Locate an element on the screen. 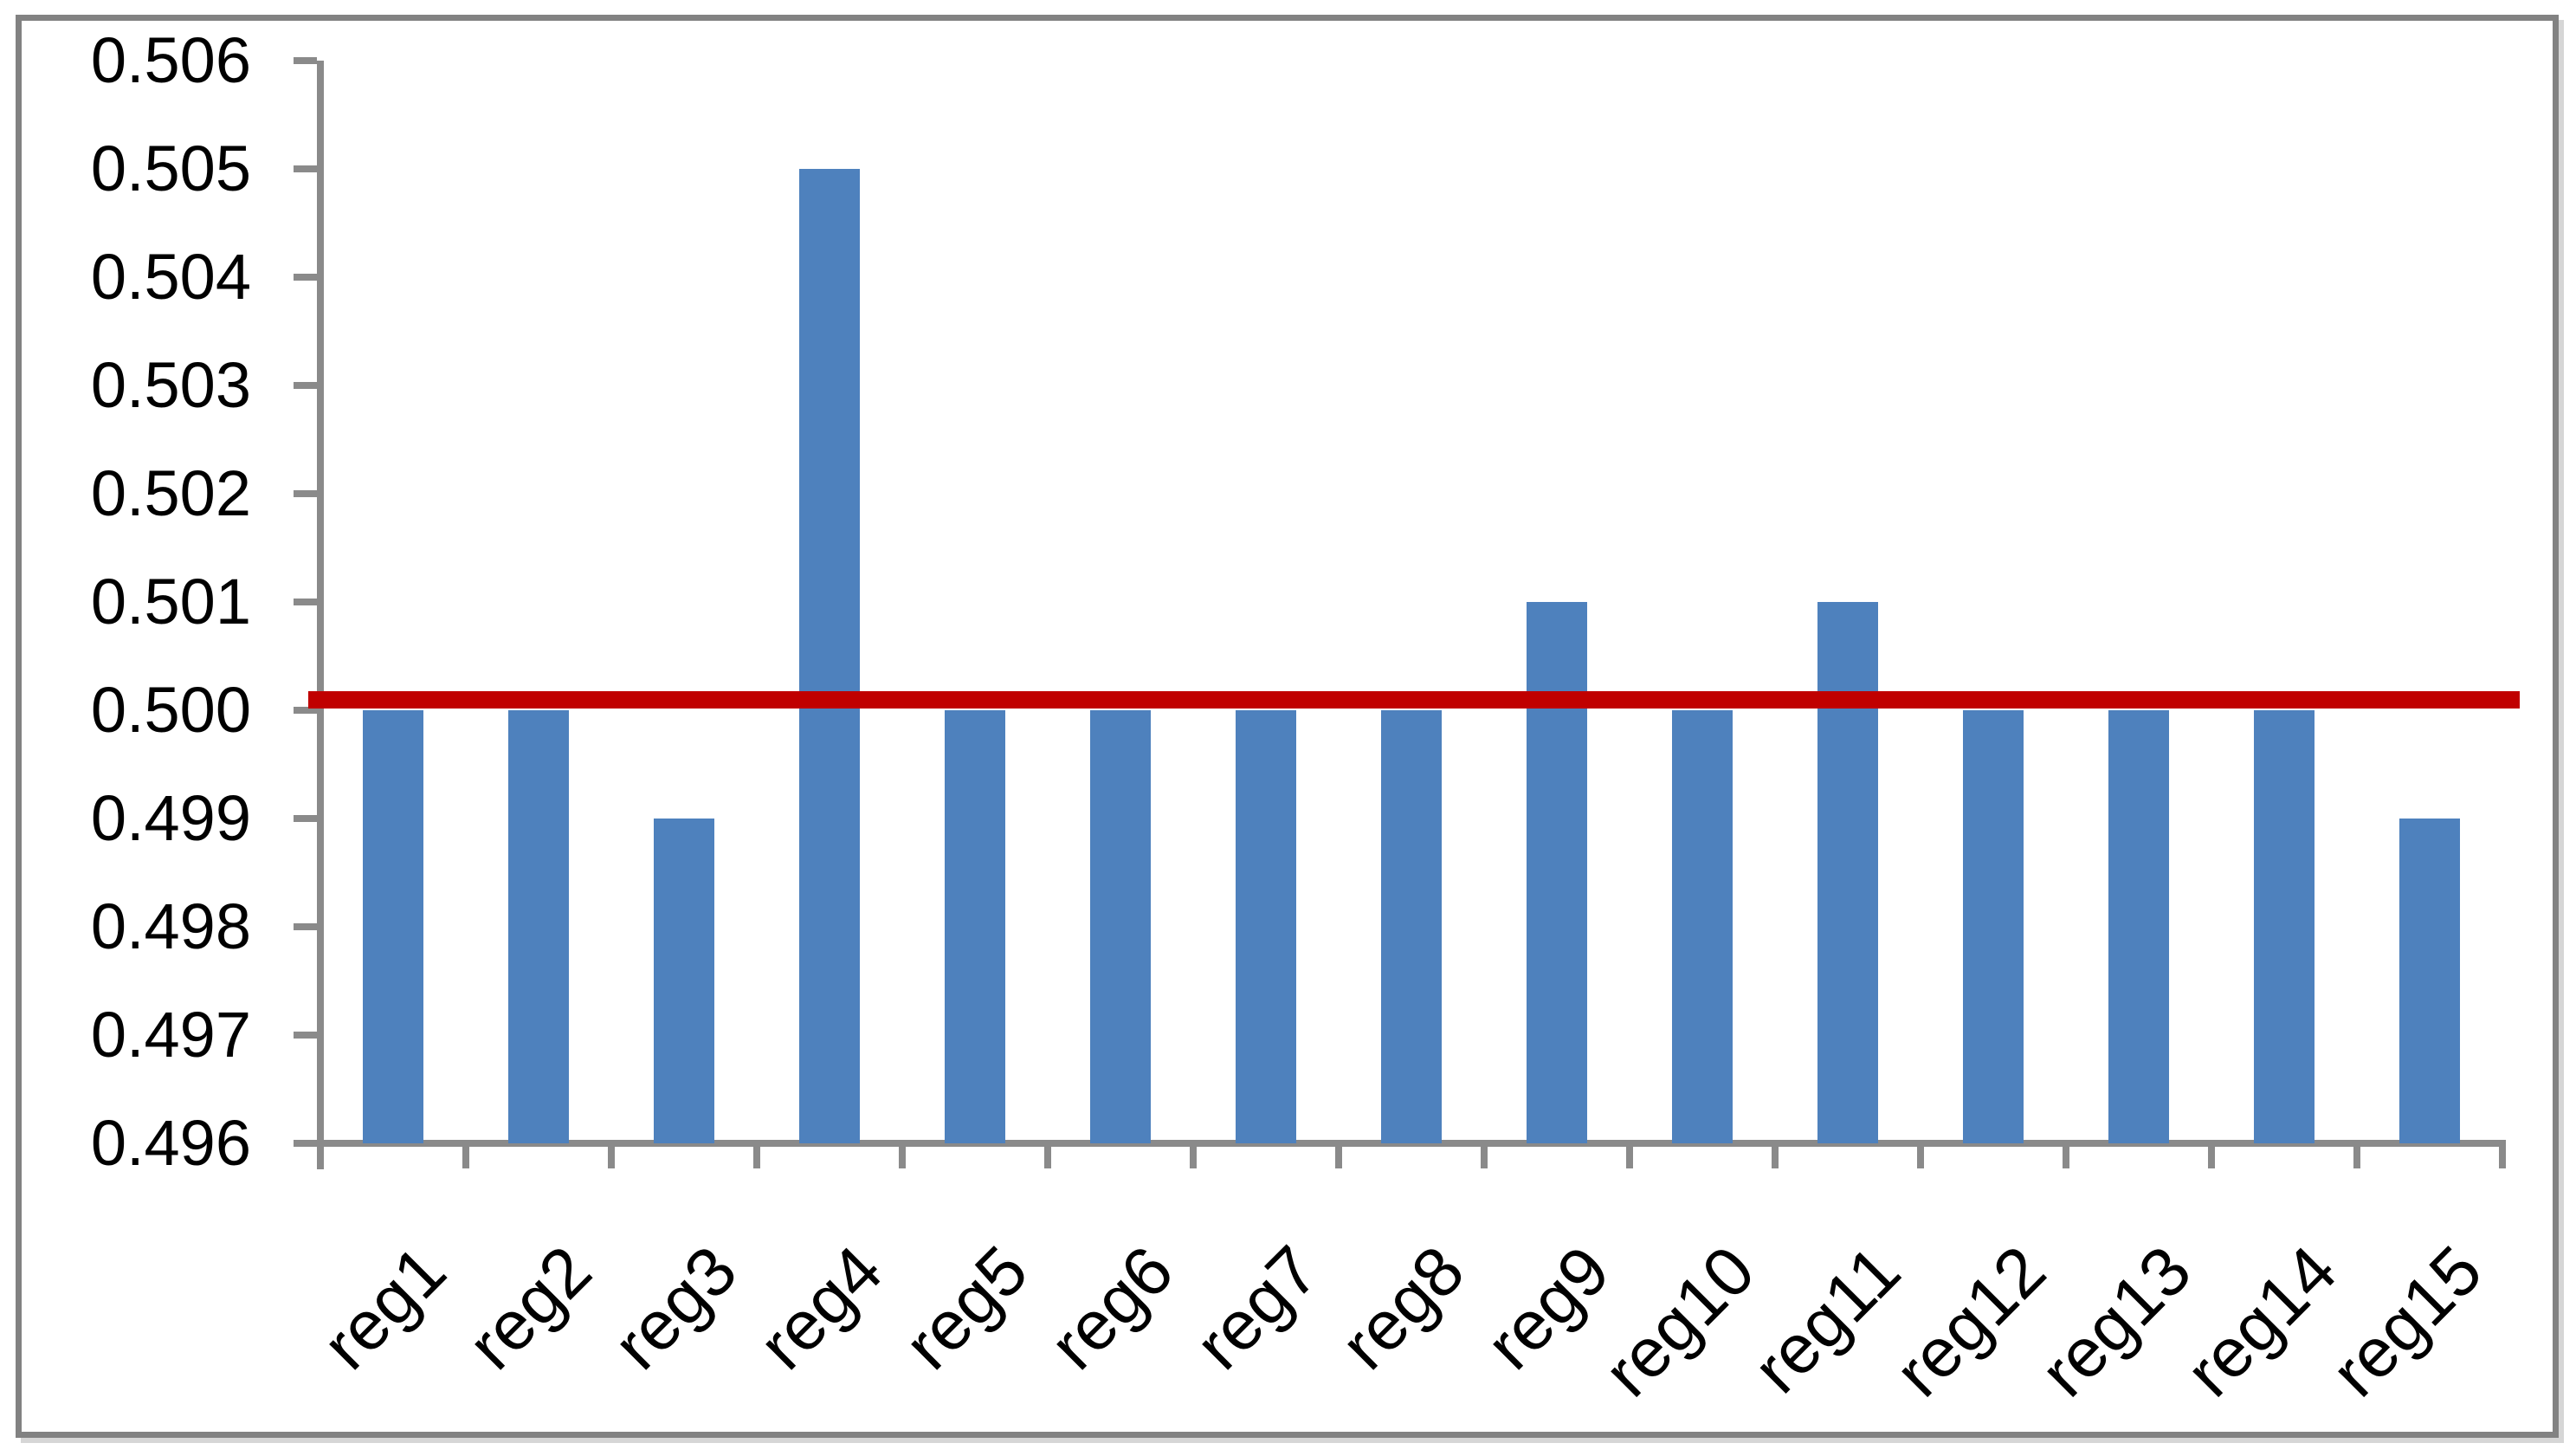 The image size is (2576, 1456). bar-reg1 is located at coordinates (393, 926).